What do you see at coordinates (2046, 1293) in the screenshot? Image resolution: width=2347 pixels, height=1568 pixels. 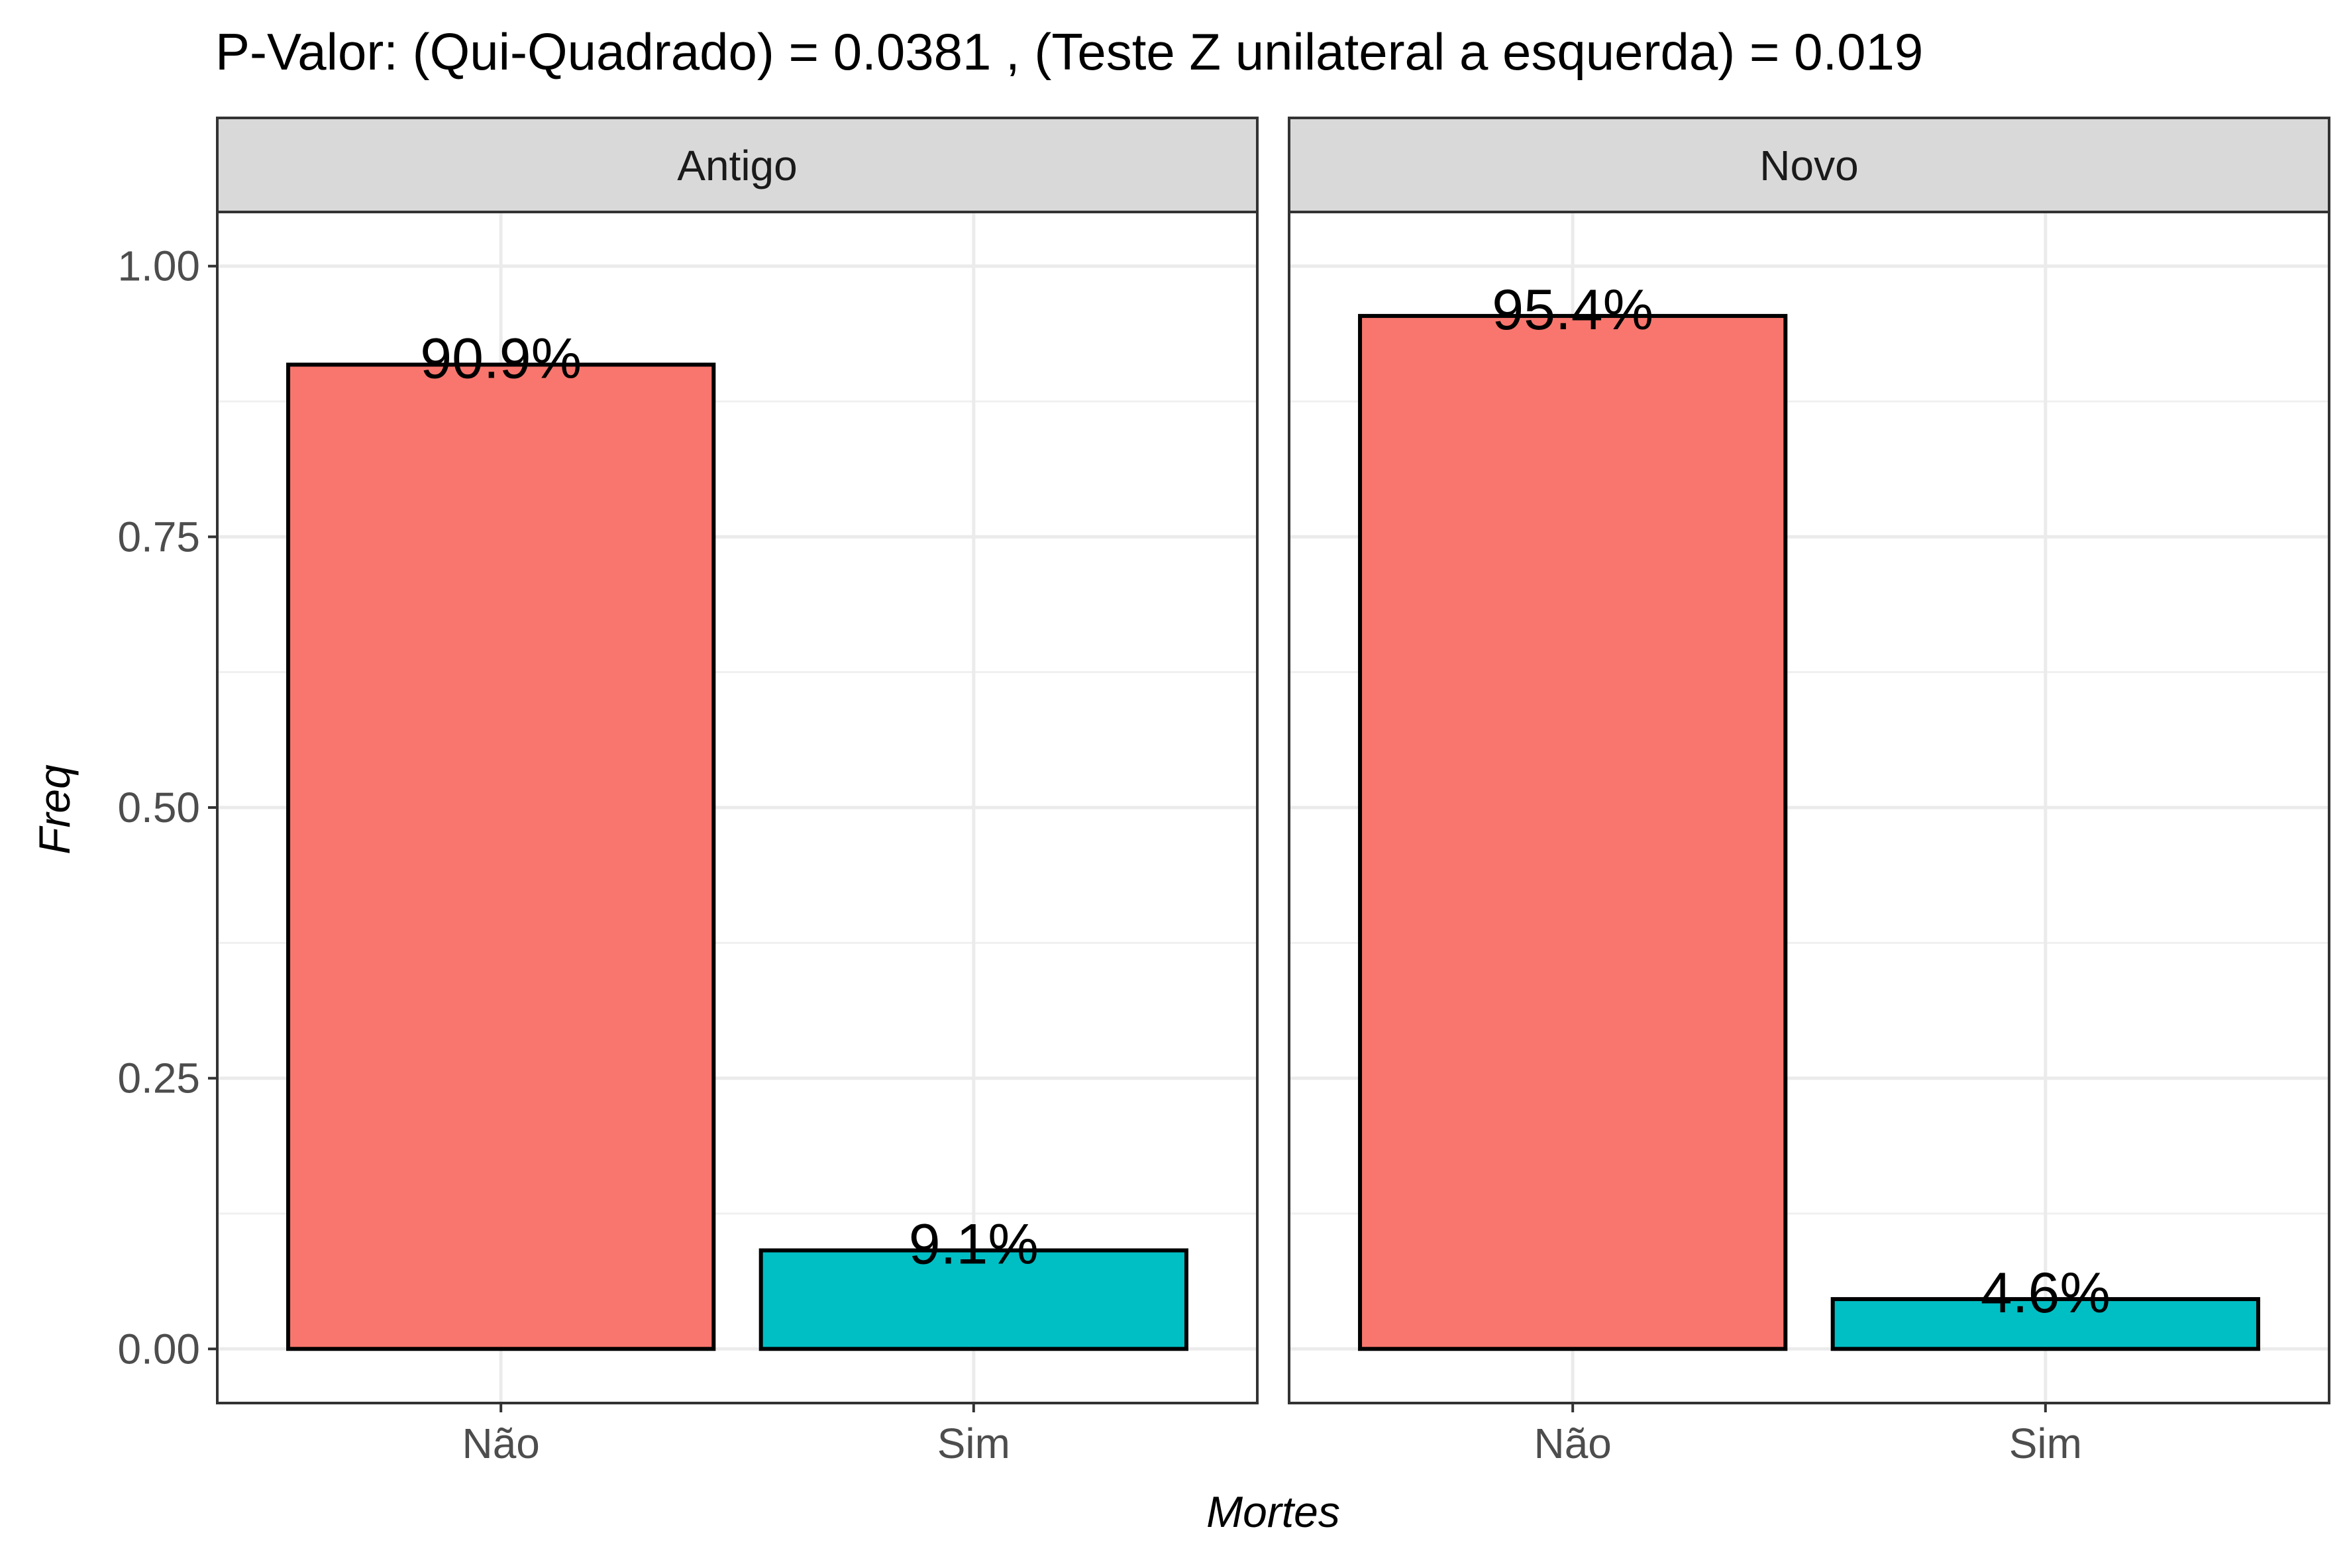 I see `data-label: 4.6%` at bounding box center [2046, 1293].